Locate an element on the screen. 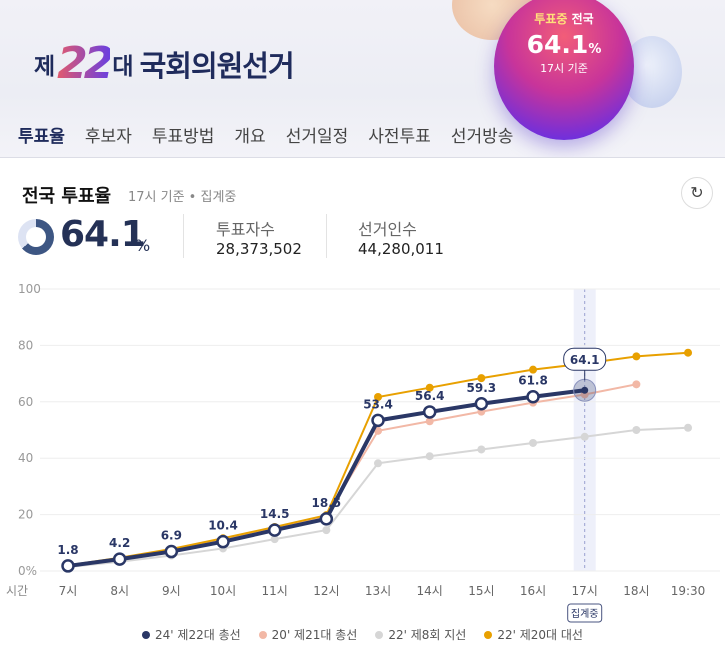  legend-item: 22' 제20대 대선 is located at coordinates (533, 634).